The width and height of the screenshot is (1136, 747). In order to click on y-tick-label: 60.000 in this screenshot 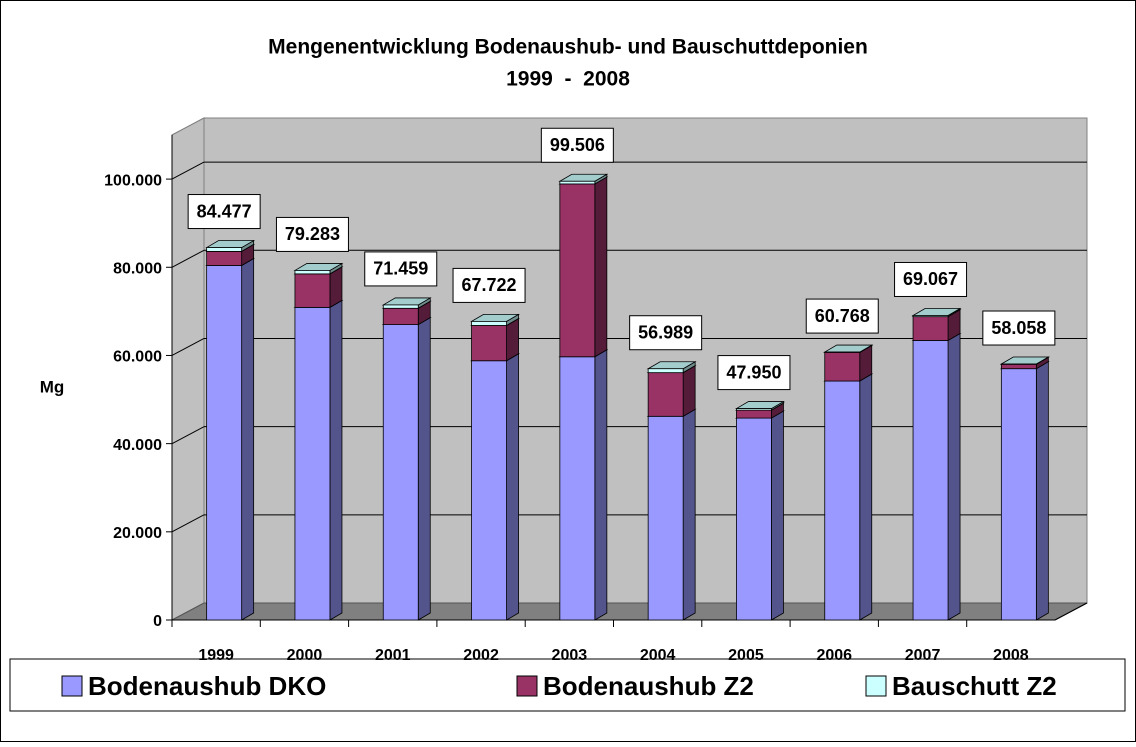, I will do `click(137, 357)`.